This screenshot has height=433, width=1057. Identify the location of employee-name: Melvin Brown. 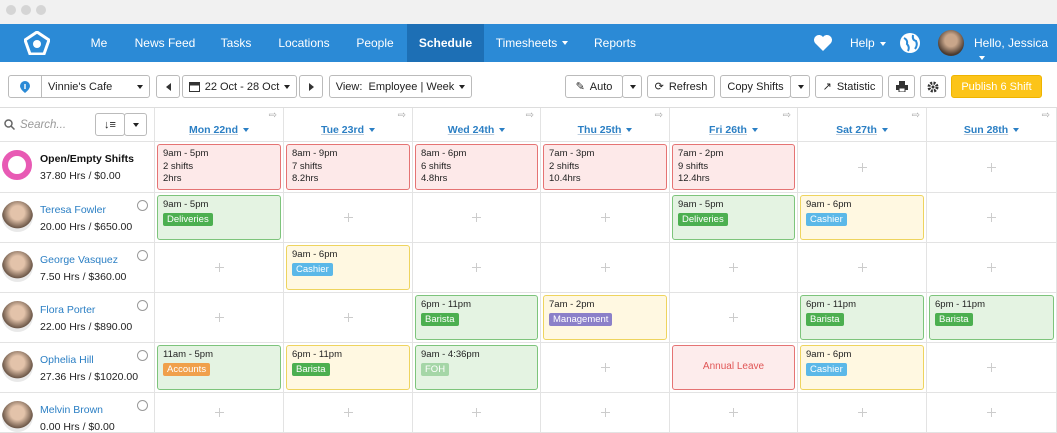
(72, 410).